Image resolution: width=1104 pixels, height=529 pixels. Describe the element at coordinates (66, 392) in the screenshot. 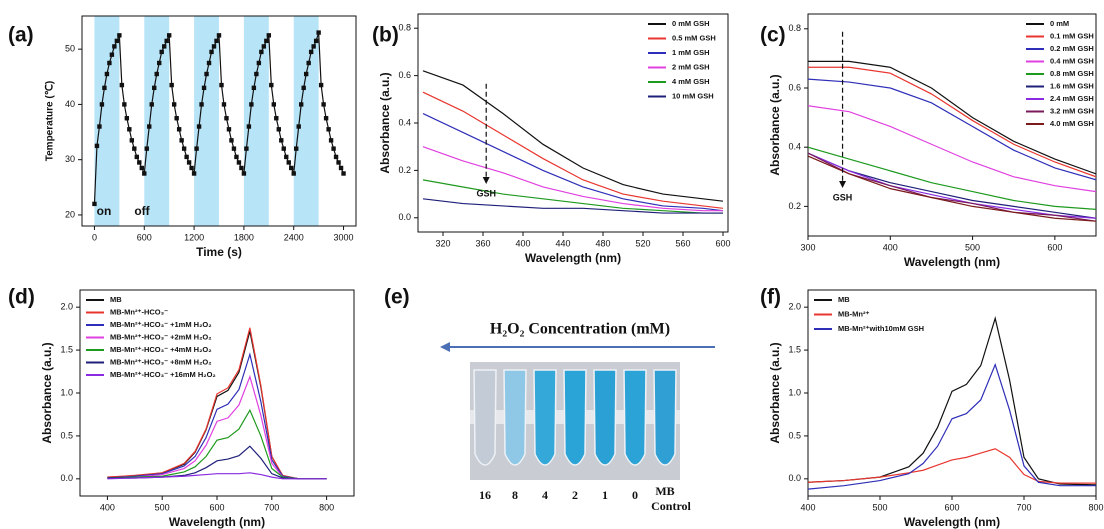

I see `y-tick-label: 1.0` at that location.